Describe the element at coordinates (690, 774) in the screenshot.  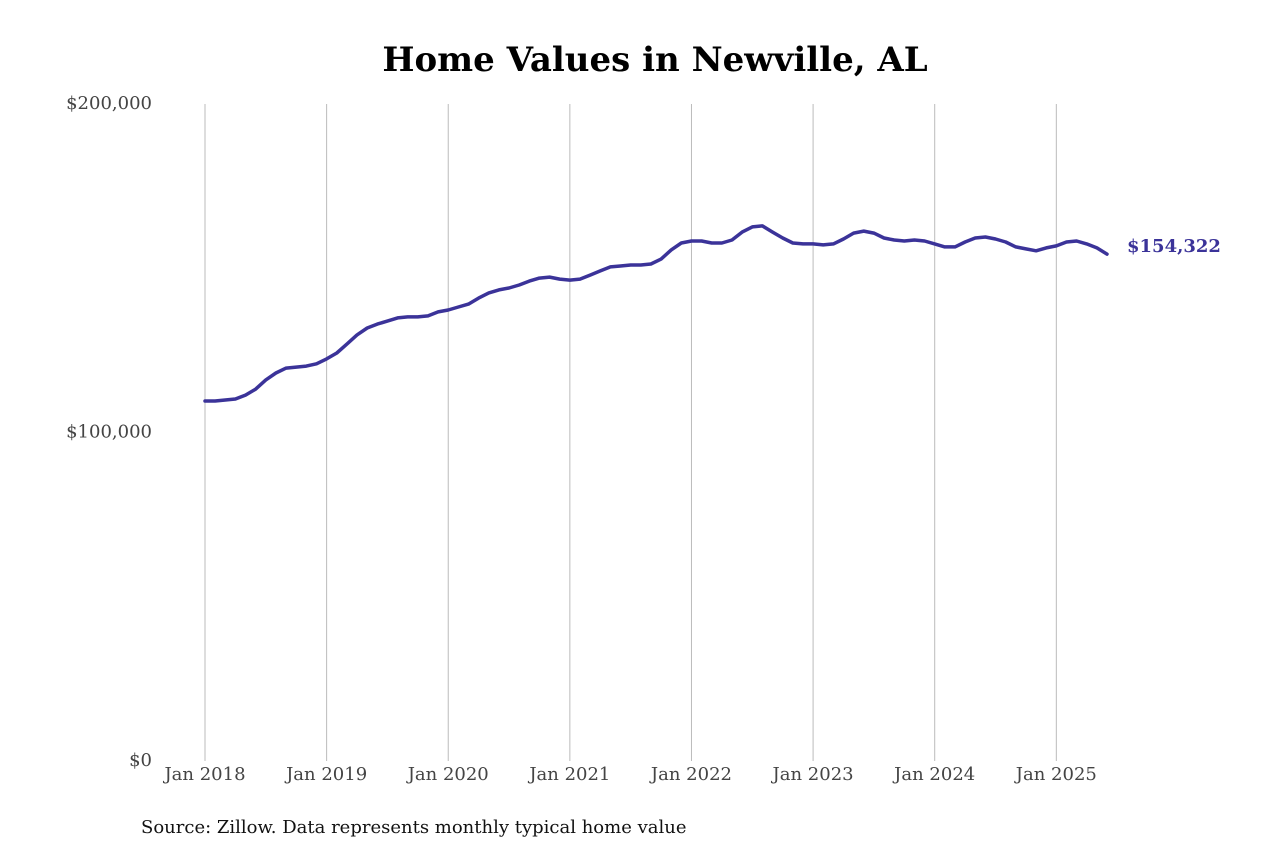
I see `x-tick-label: Jan 2022` at that location.